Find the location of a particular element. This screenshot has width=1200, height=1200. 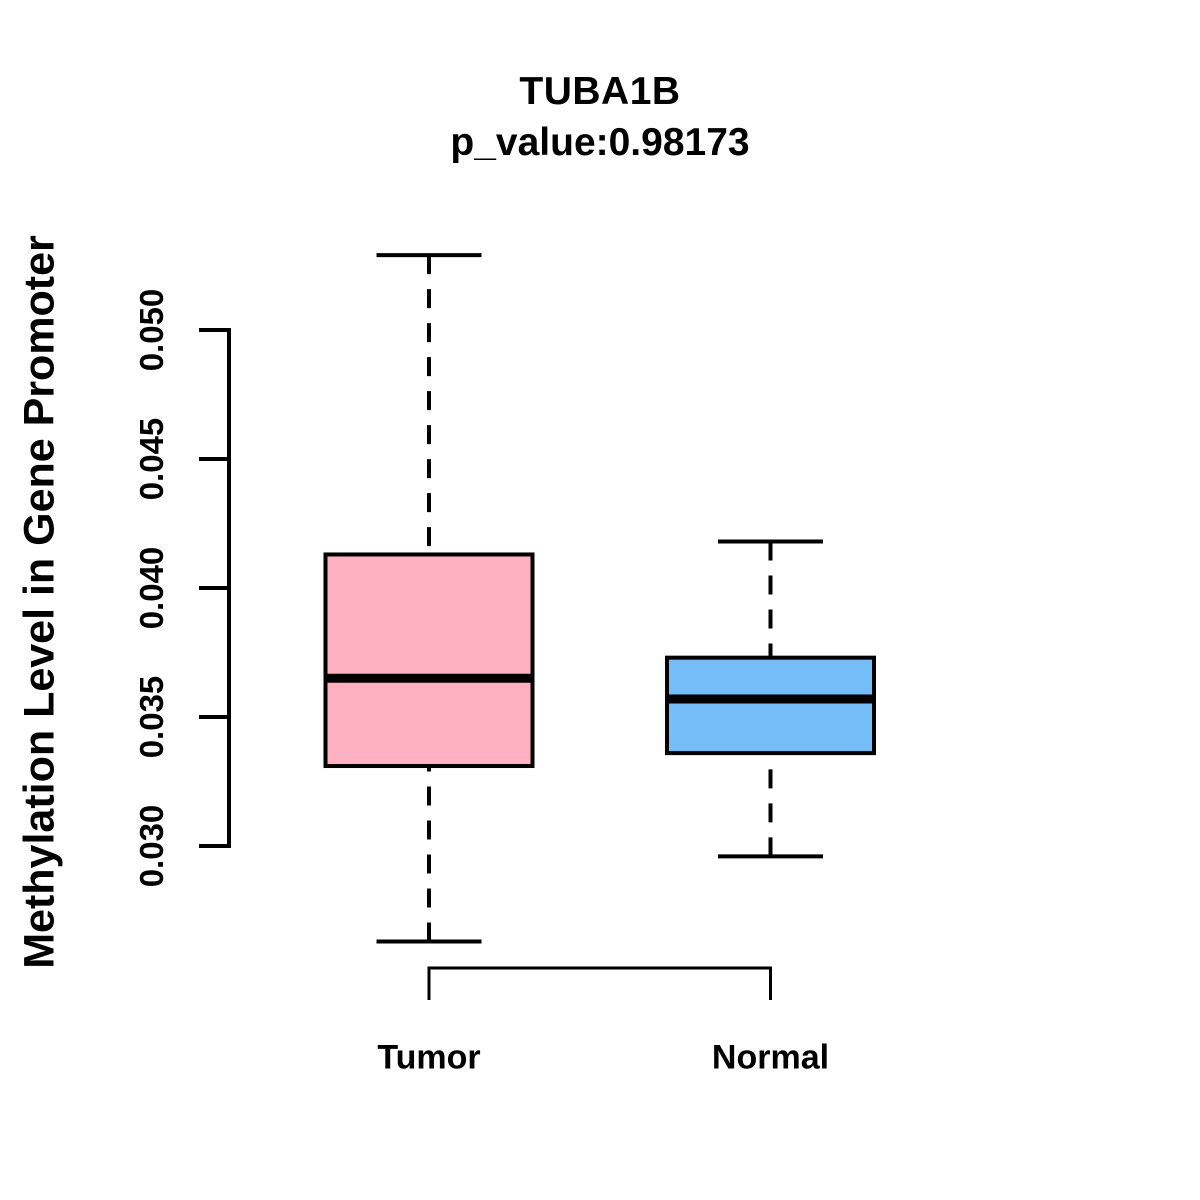

chart-title: TUBA1B is located at coordinates (600, 91).